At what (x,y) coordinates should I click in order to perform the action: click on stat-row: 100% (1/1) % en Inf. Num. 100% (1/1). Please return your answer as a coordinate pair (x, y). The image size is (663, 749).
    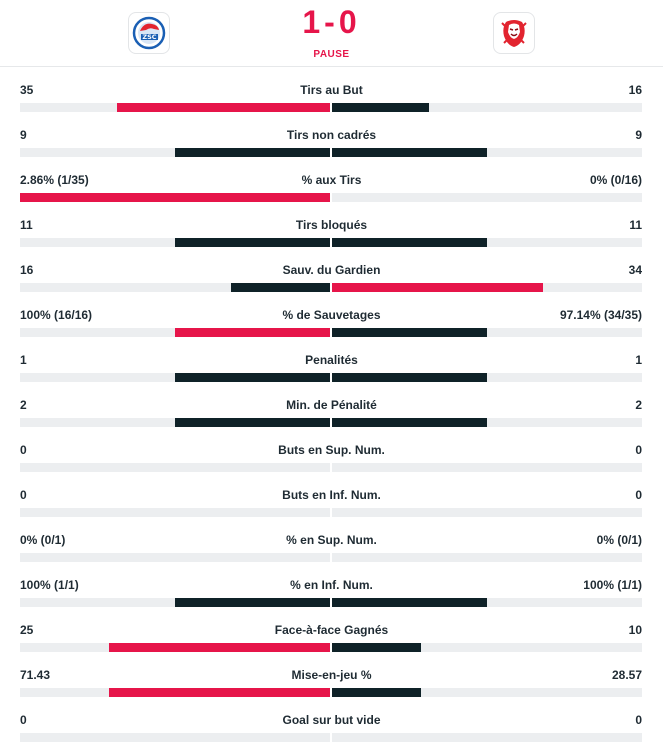
    Looking at the image, I should click on (331, 585).